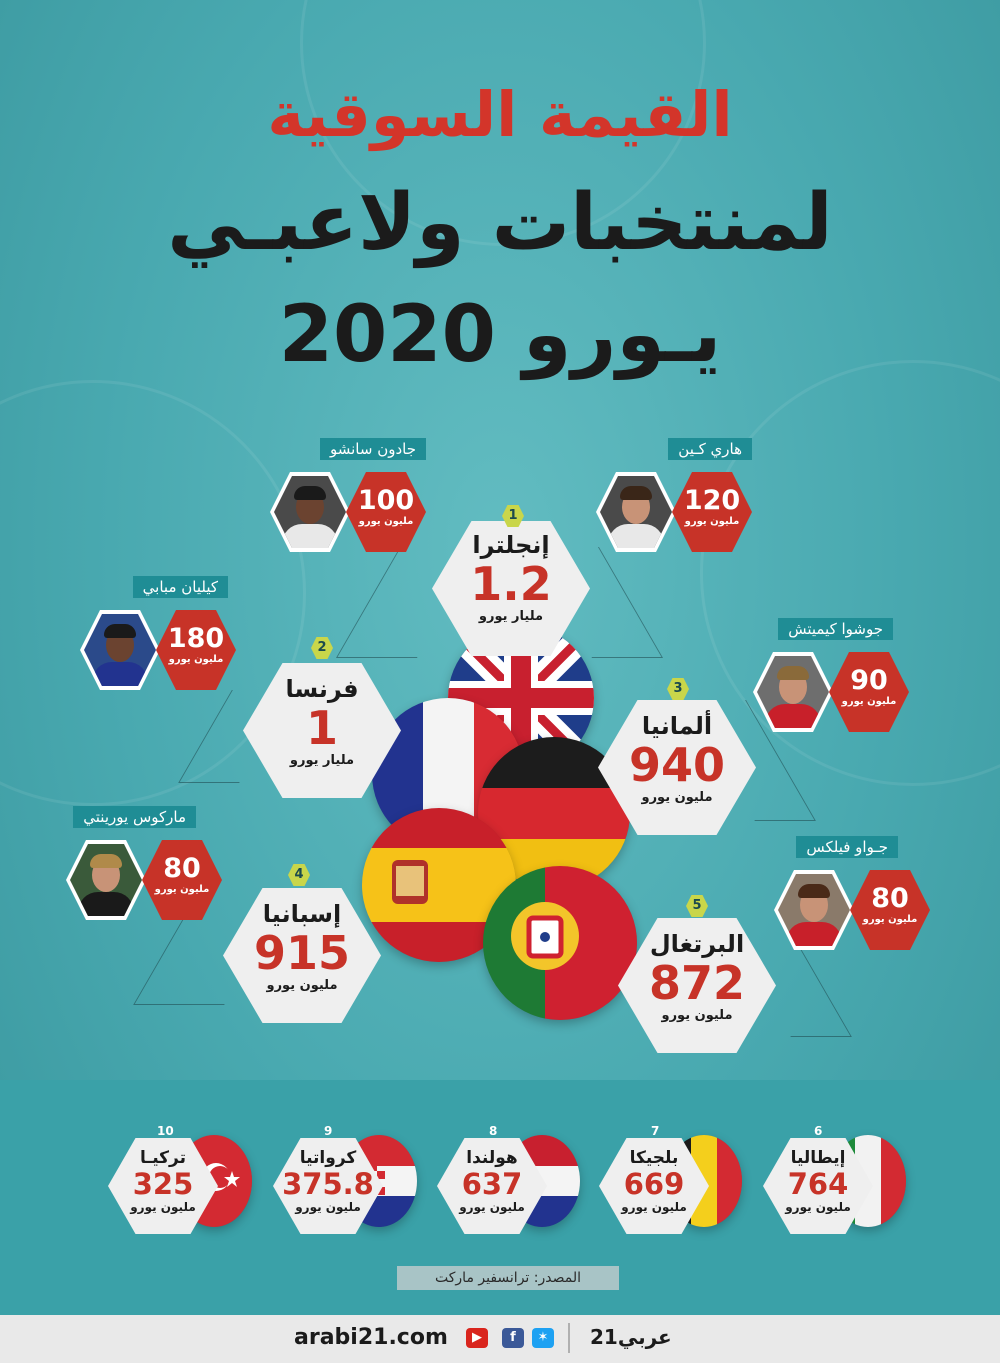  What do you see at coordinates (500, 223) in the screenshot?
I see `title-line-2: لمنتخبات ولاعبـي` at bounding box center [500, 223].